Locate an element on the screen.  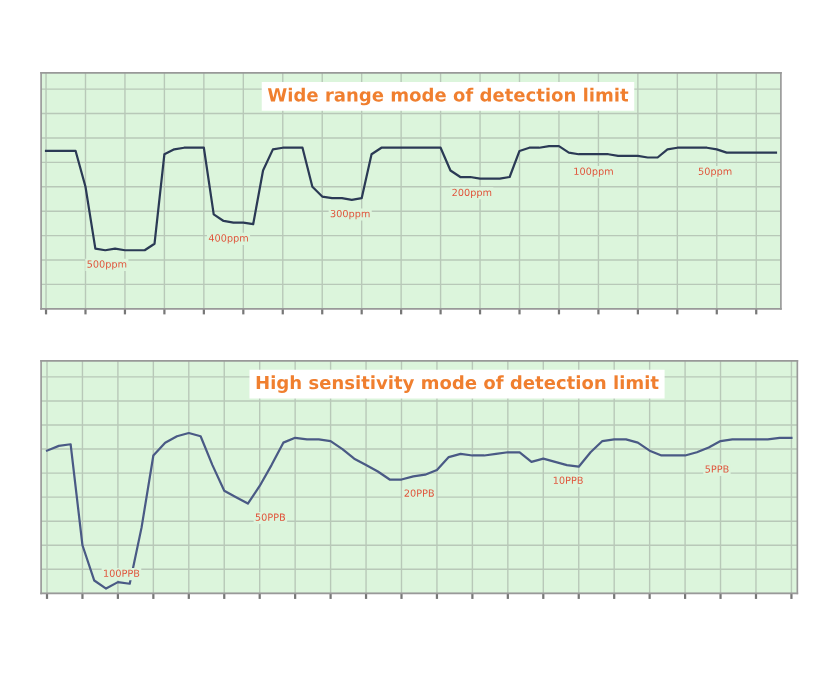
chart-title: High sensitivity mode of detection limit is located at coordinates (457, 384).